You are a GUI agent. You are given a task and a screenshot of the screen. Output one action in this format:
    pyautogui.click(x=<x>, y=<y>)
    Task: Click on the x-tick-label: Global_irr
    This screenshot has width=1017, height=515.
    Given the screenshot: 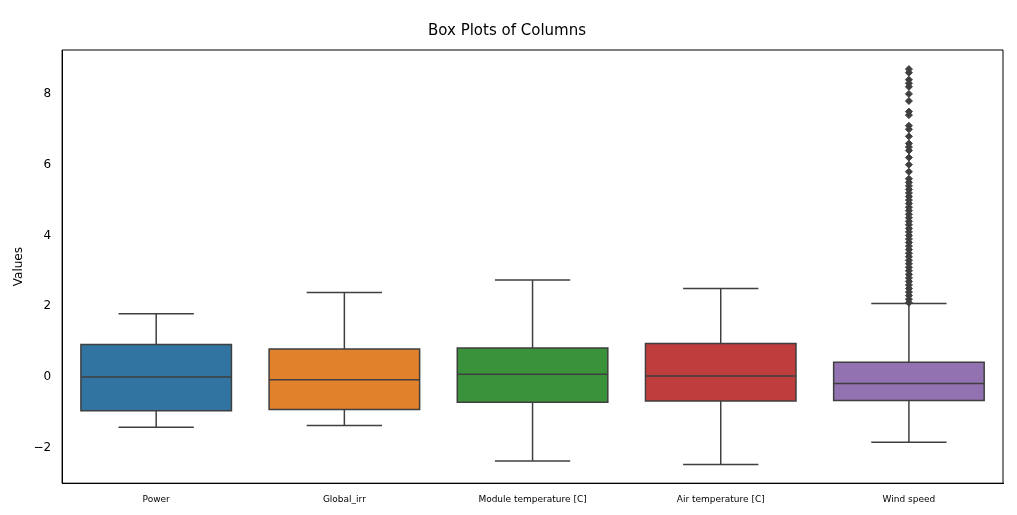 What is the action you would take?
    pyautogui.click(x=344, y=498)
    